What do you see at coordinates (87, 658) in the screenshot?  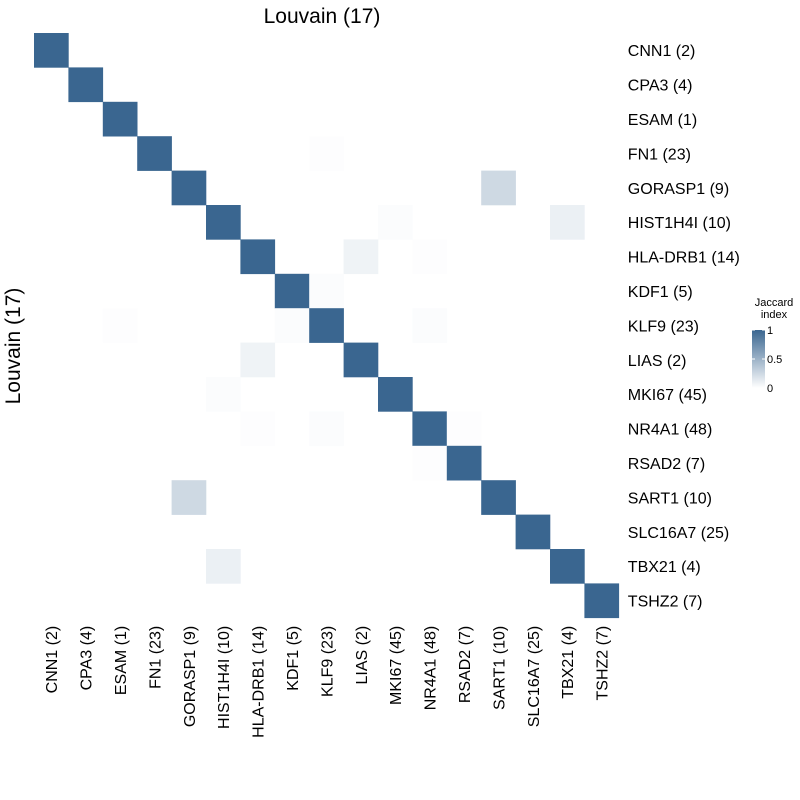 I see `column-label: CPA3 (4)` at bounding box center [87, 658].